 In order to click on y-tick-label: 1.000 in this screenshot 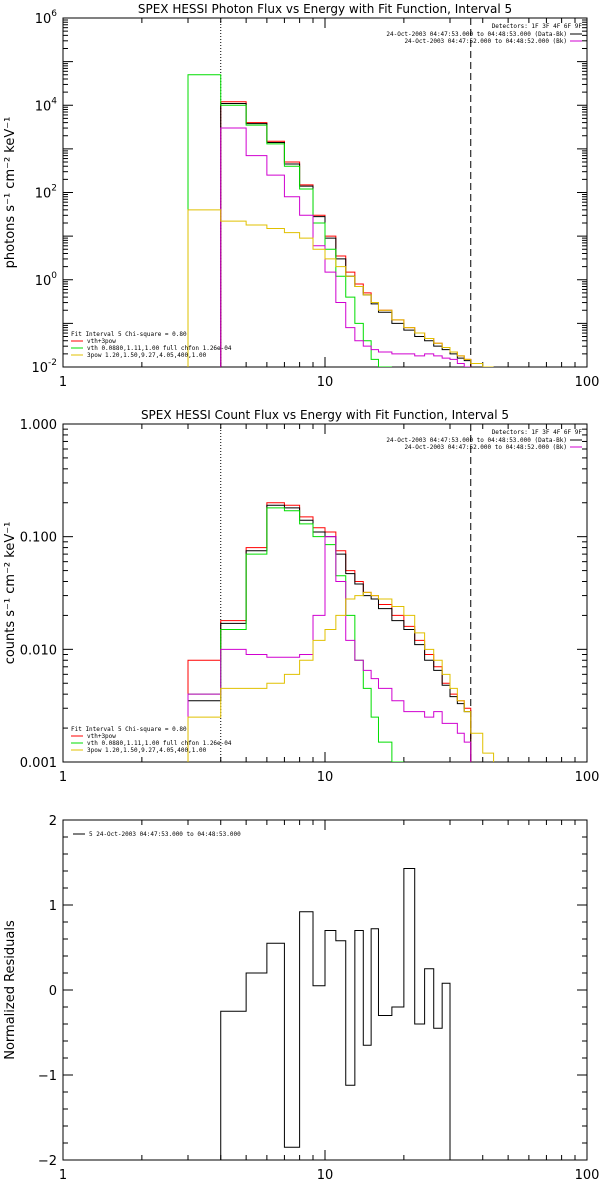, I will do `click(38, 425)`.